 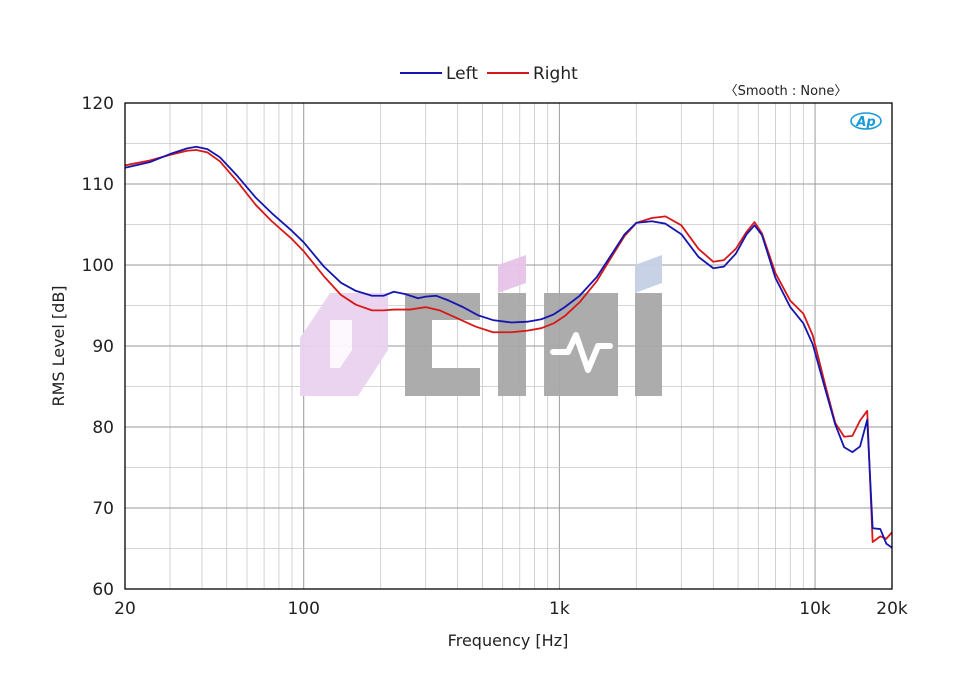 I want to click on y-tick-label: 110, so click(x=98, y=185).